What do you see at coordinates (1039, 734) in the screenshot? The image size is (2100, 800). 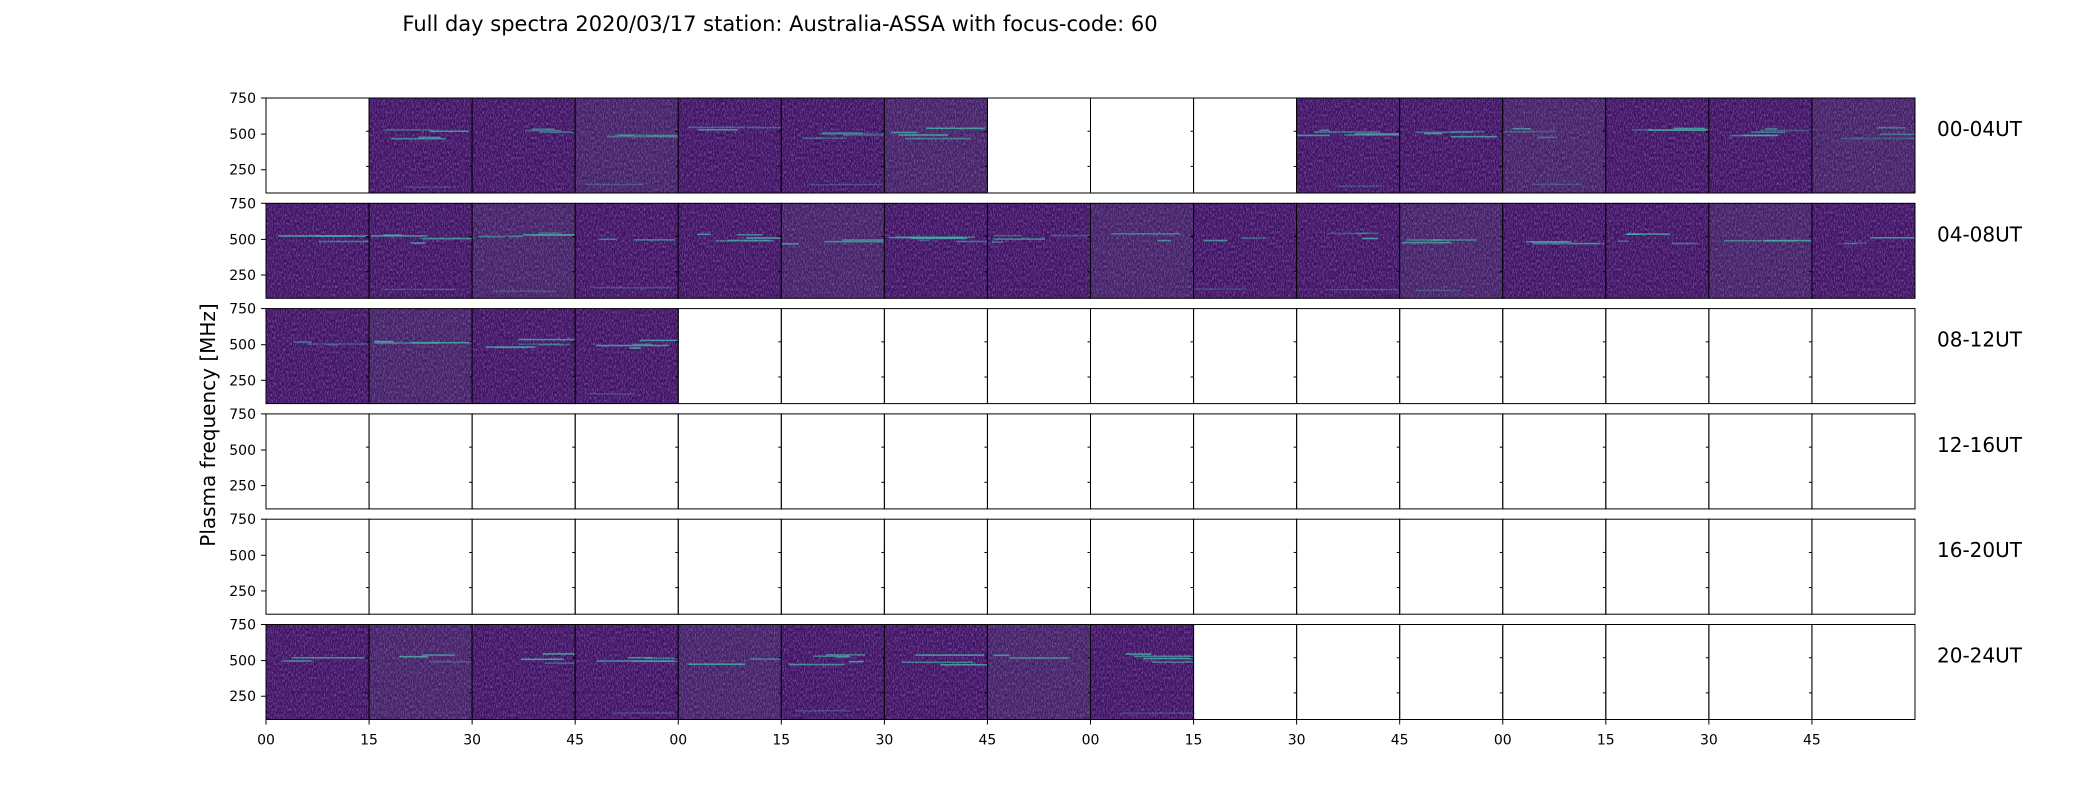 I see `x-axis-ticks: 00 15 30 45 00 15 30 45 00 15 30 45 00 15 30 45` at bounding box center [1039, 734].